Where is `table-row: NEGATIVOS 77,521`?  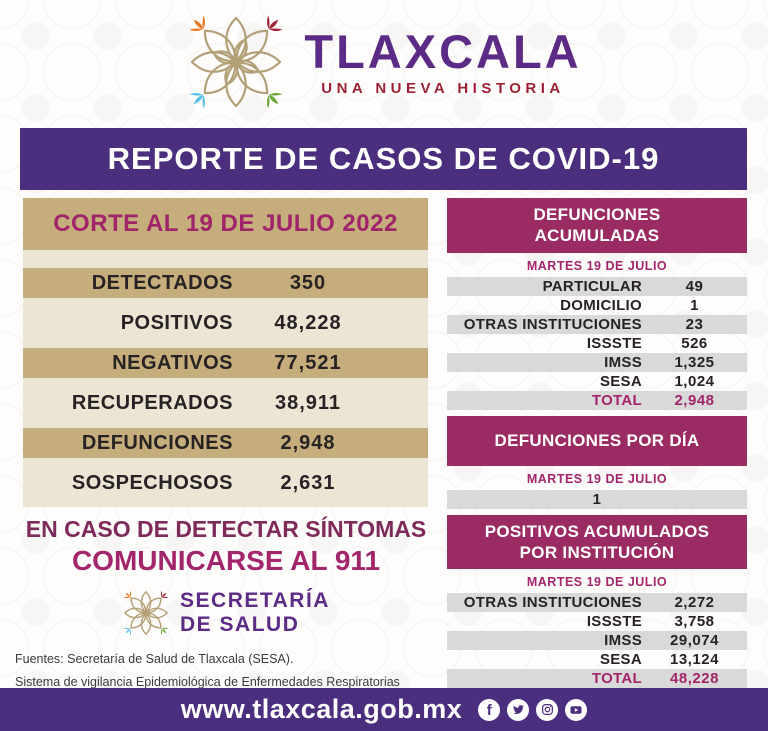
table-row: NEGATIVOS 77,521 is located at coordinates (225, 363).